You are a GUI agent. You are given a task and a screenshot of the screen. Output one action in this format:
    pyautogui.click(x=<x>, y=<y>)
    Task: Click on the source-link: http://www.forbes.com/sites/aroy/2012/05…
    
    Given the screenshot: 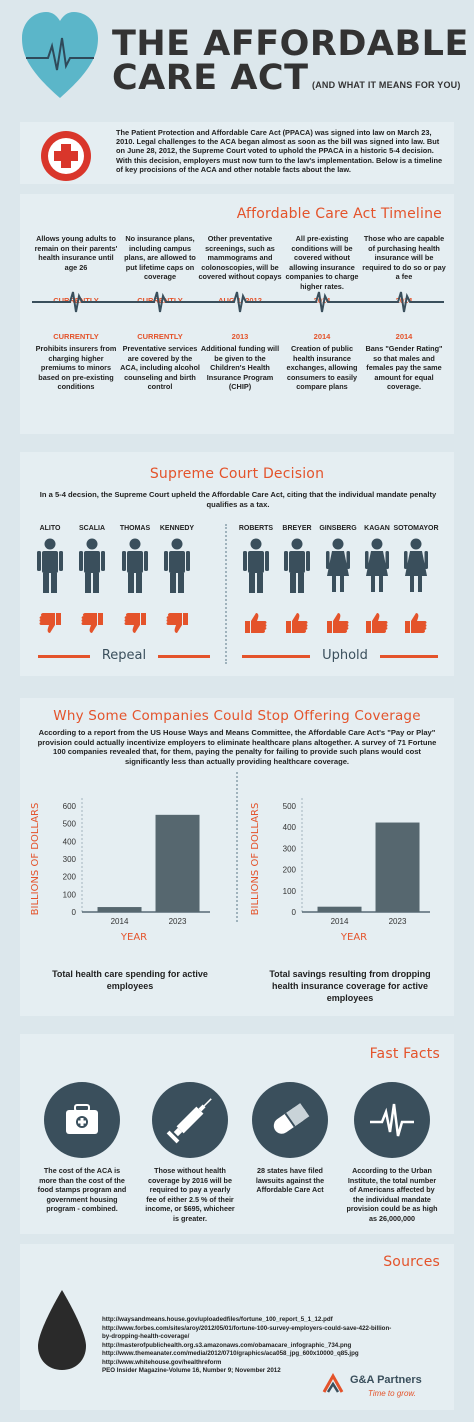 What is the action you would take?
    pyautogui.click(x=247, y=1328)
    